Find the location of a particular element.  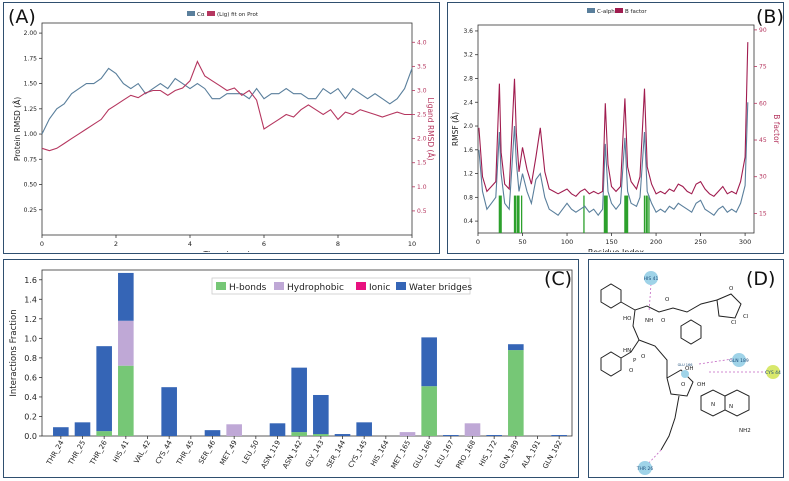

y-left-tick-label: 2.4 is located at coordinates (468, 102).